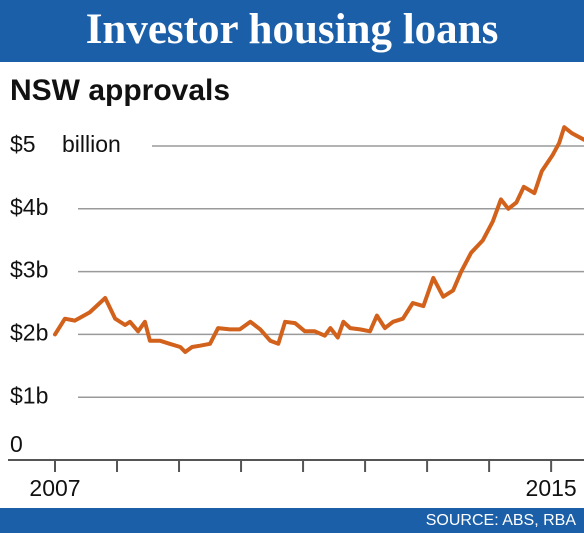 The width and height of the screenshot is (584, 533). What do you see at coordinates (54, 488) in the screenshot?
I see `x-tick-label: 2007` at bounding box center [54, 488].